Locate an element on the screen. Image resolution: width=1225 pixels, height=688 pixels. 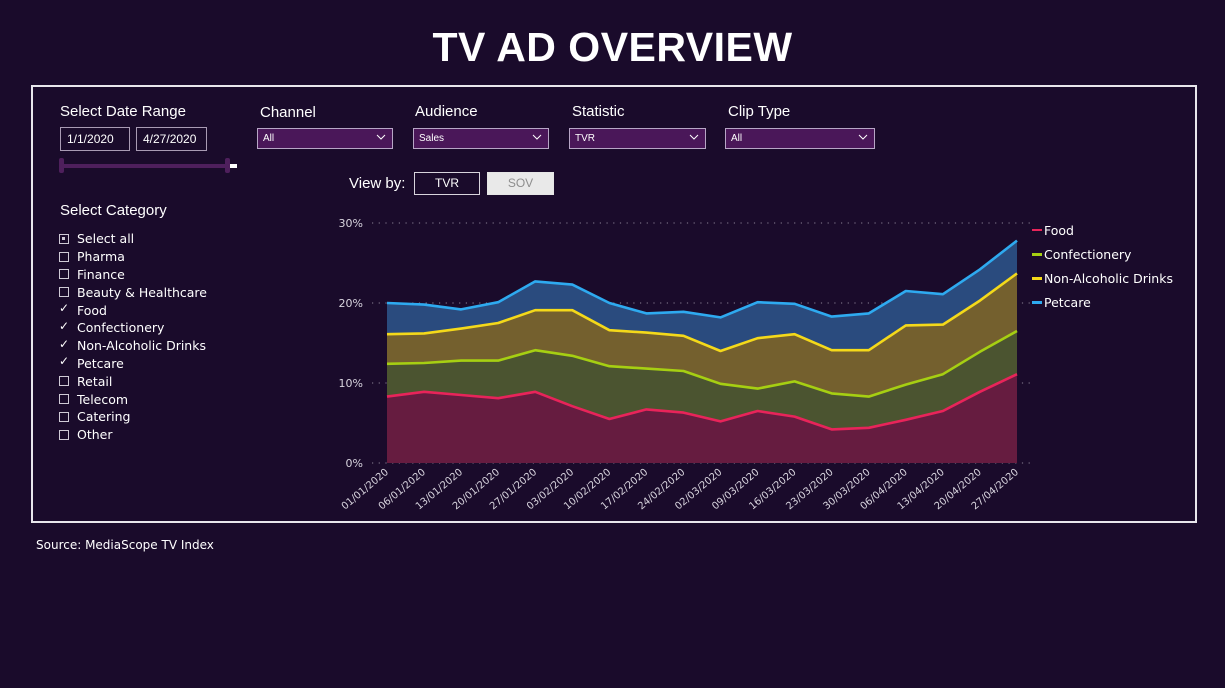
category-item-label: Petcare is located at coordinates (100, 363).